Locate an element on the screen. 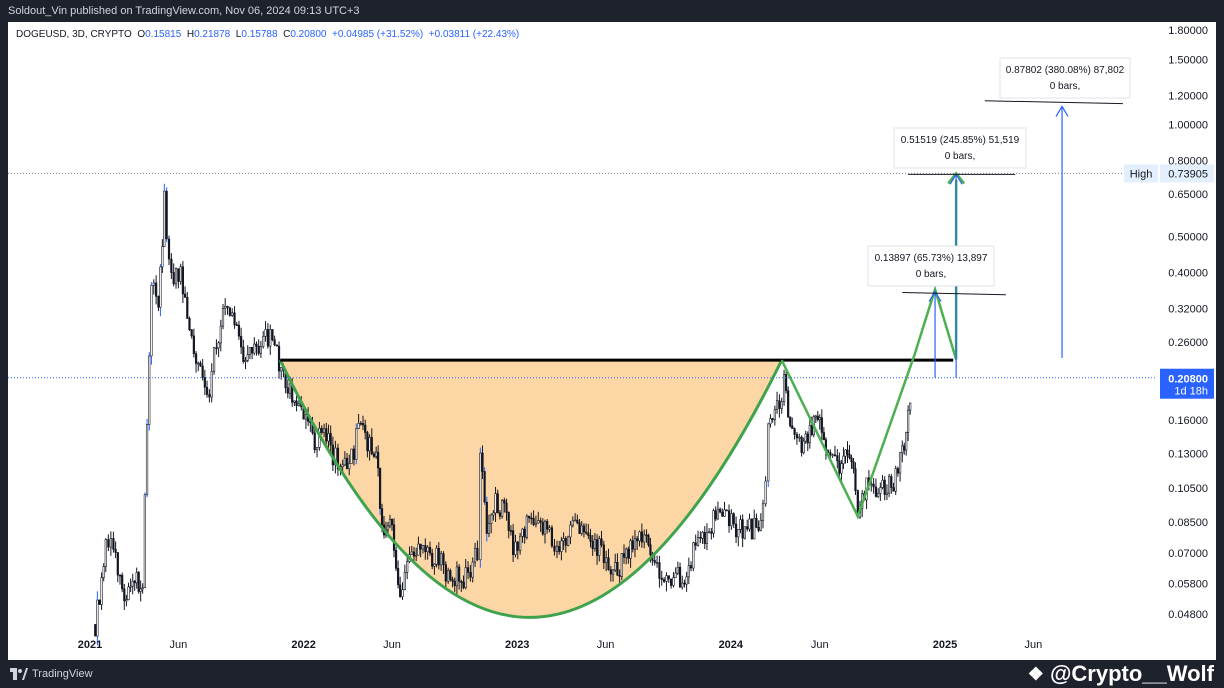  y-axis-tick: 0.16000 is located at coordinates (1188, 421).